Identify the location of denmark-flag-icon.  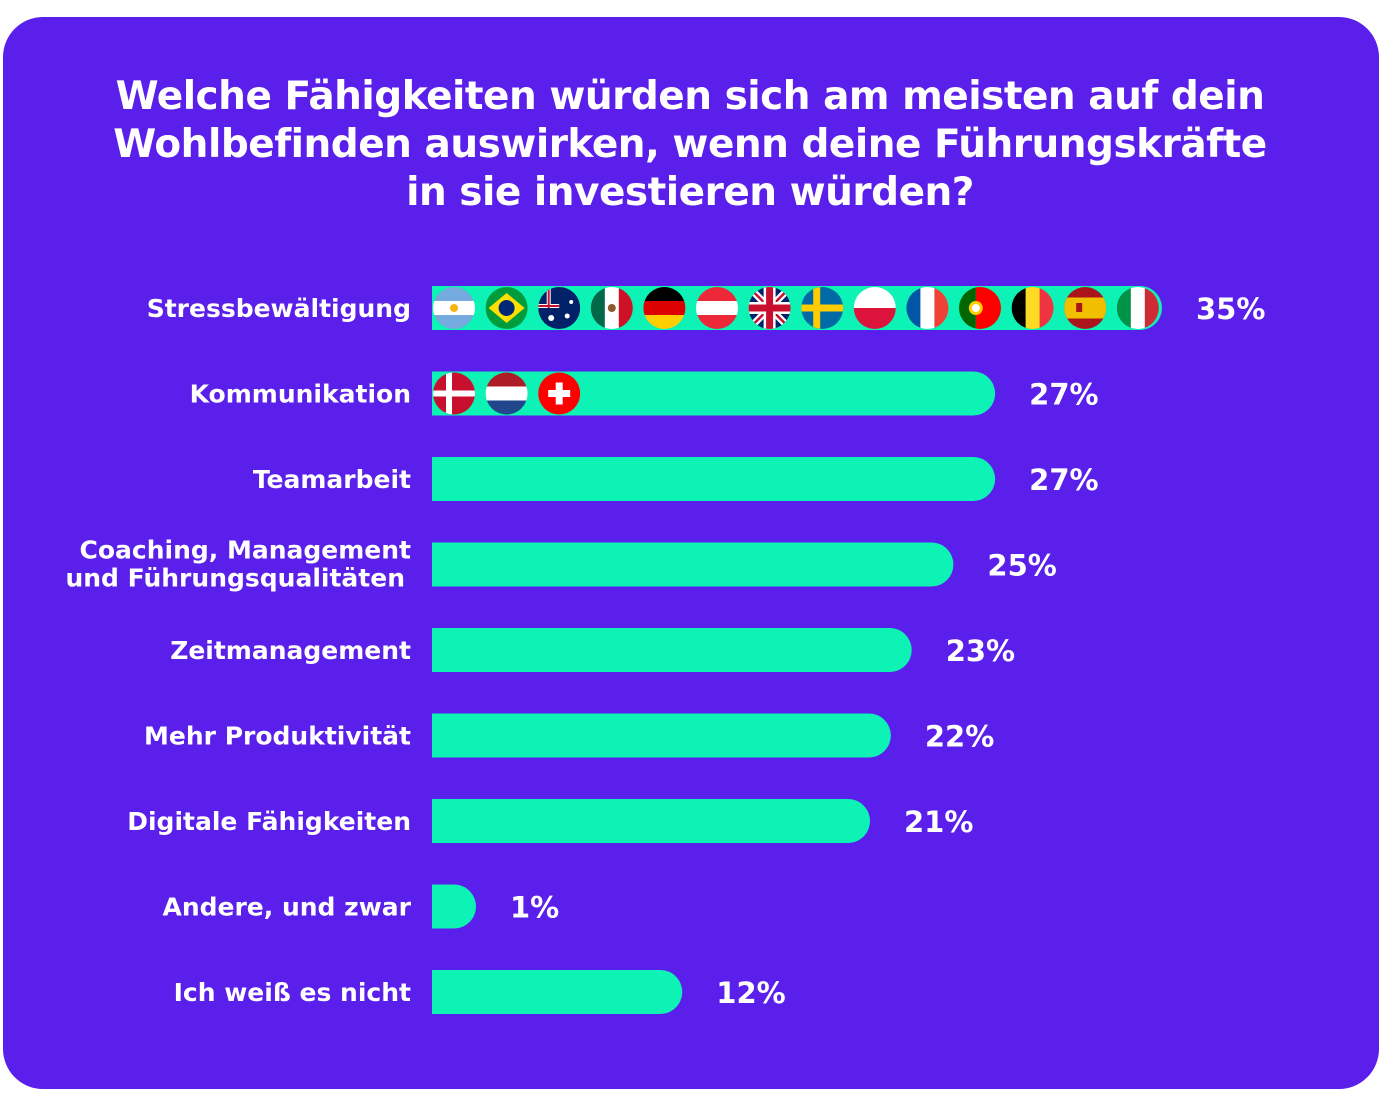
(454, 393).